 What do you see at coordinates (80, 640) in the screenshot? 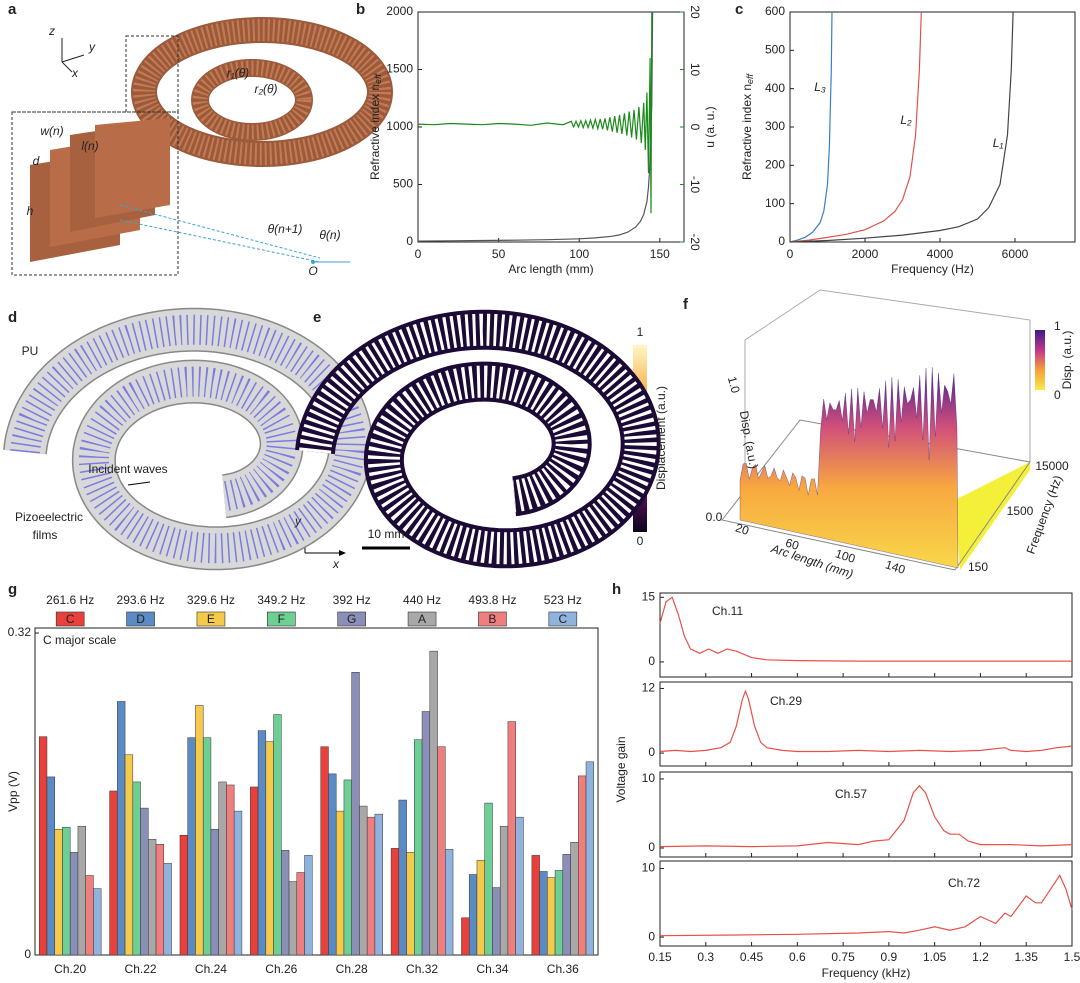
I see `chart-title: C major scale` at bounding box center [80, 640].